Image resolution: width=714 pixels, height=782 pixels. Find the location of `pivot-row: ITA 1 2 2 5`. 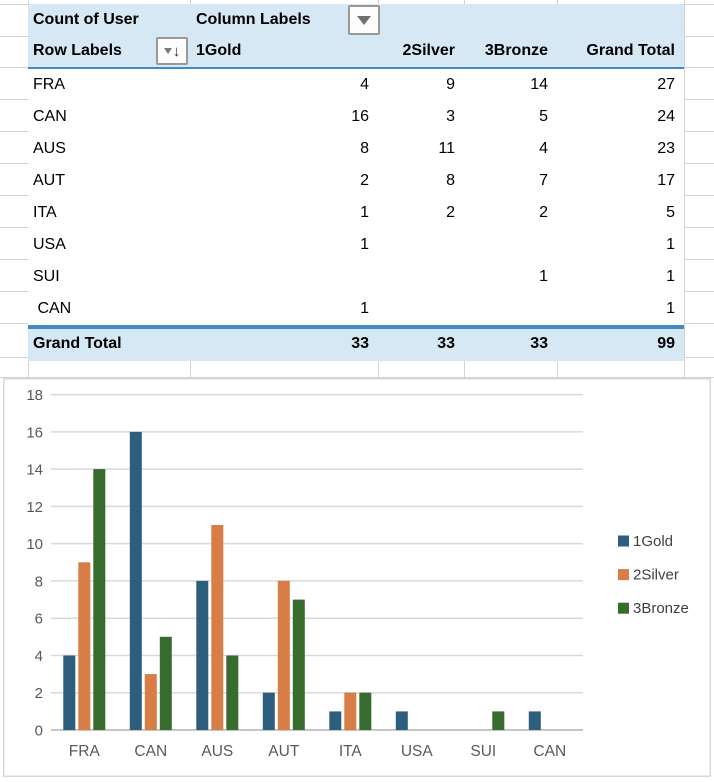

pivot-row: ITA 1 2 2 5 is located at coordinates (356, 213).